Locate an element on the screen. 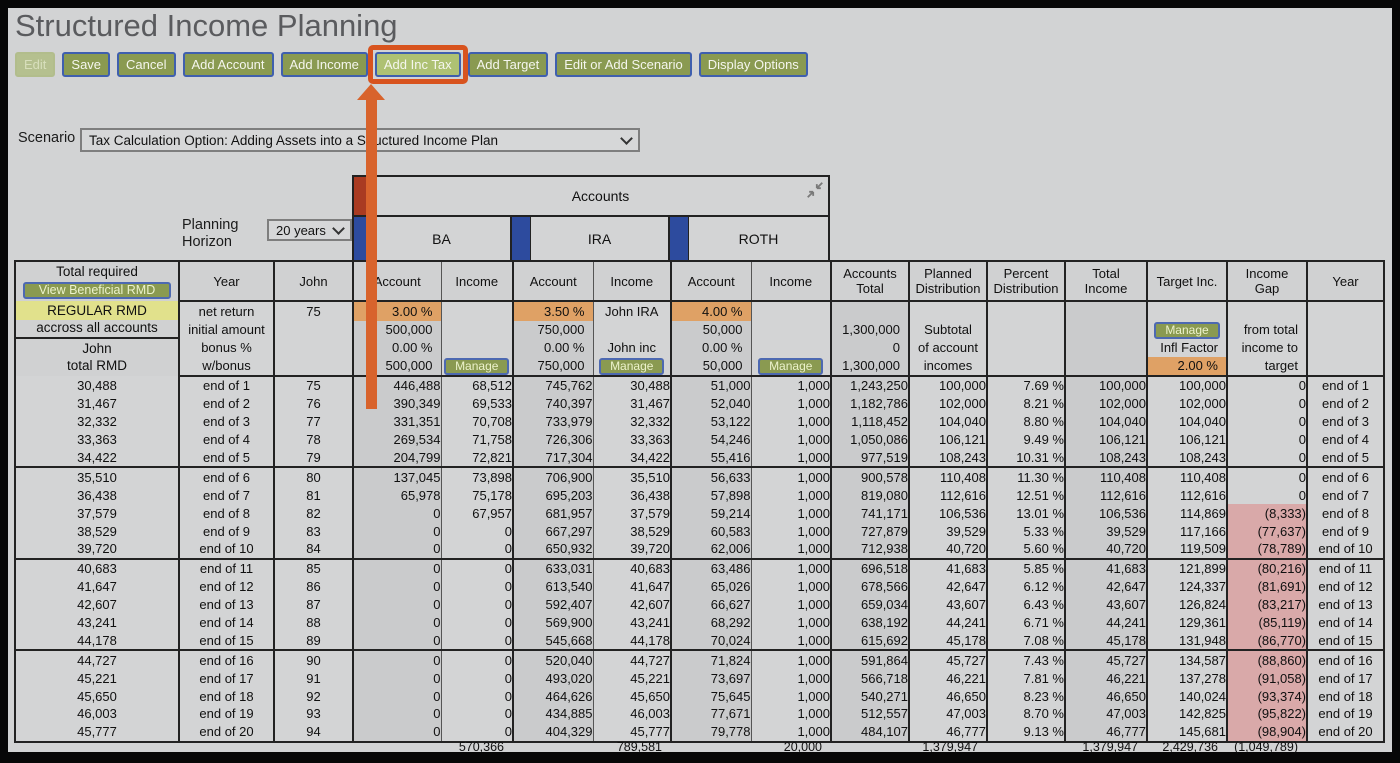 The image size is (1400, 763). cell: 44,178 is located at coordinates (631, 641).